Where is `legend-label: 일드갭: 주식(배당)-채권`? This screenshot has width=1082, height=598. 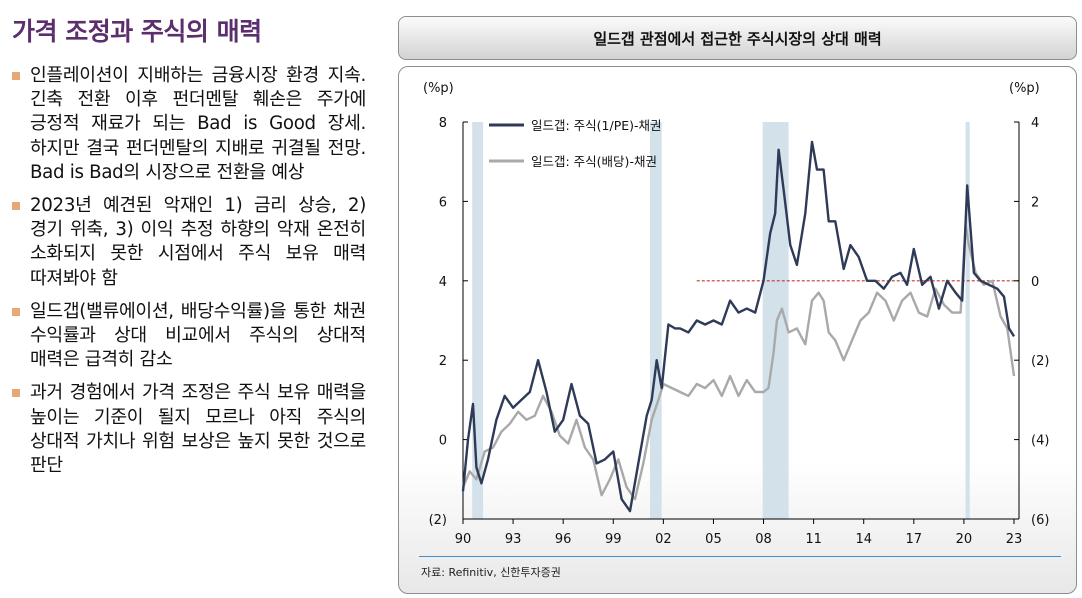
legend-label: 일드갭: 주식(배당)-채권 is located at coordinates (594, 161).